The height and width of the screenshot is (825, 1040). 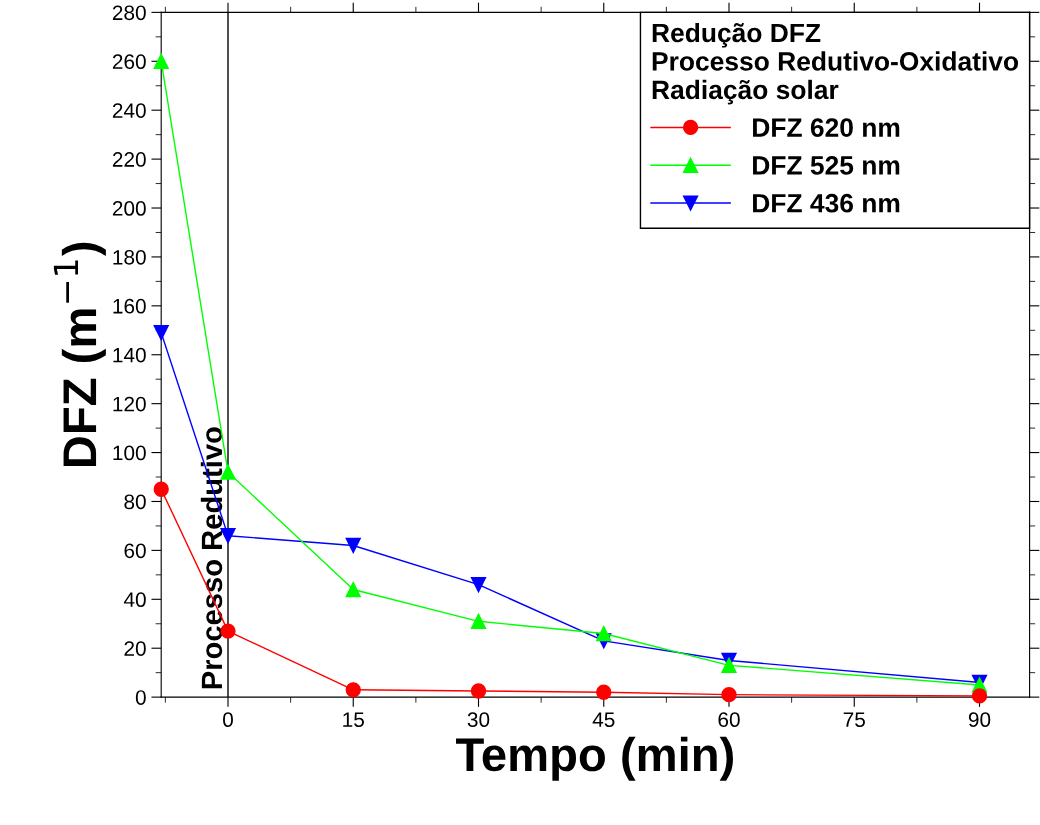 I want to click on y-tick-label: 160, so click(x=129, y=306).